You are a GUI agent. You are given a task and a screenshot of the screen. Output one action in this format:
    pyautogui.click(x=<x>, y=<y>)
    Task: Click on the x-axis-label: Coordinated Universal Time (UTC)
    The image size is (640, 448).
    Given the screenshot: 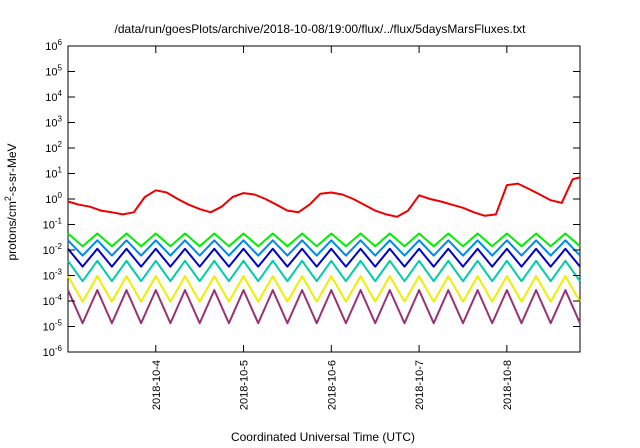 What is the action you would take?
    pyautogui.click(x=323, y=437)
    